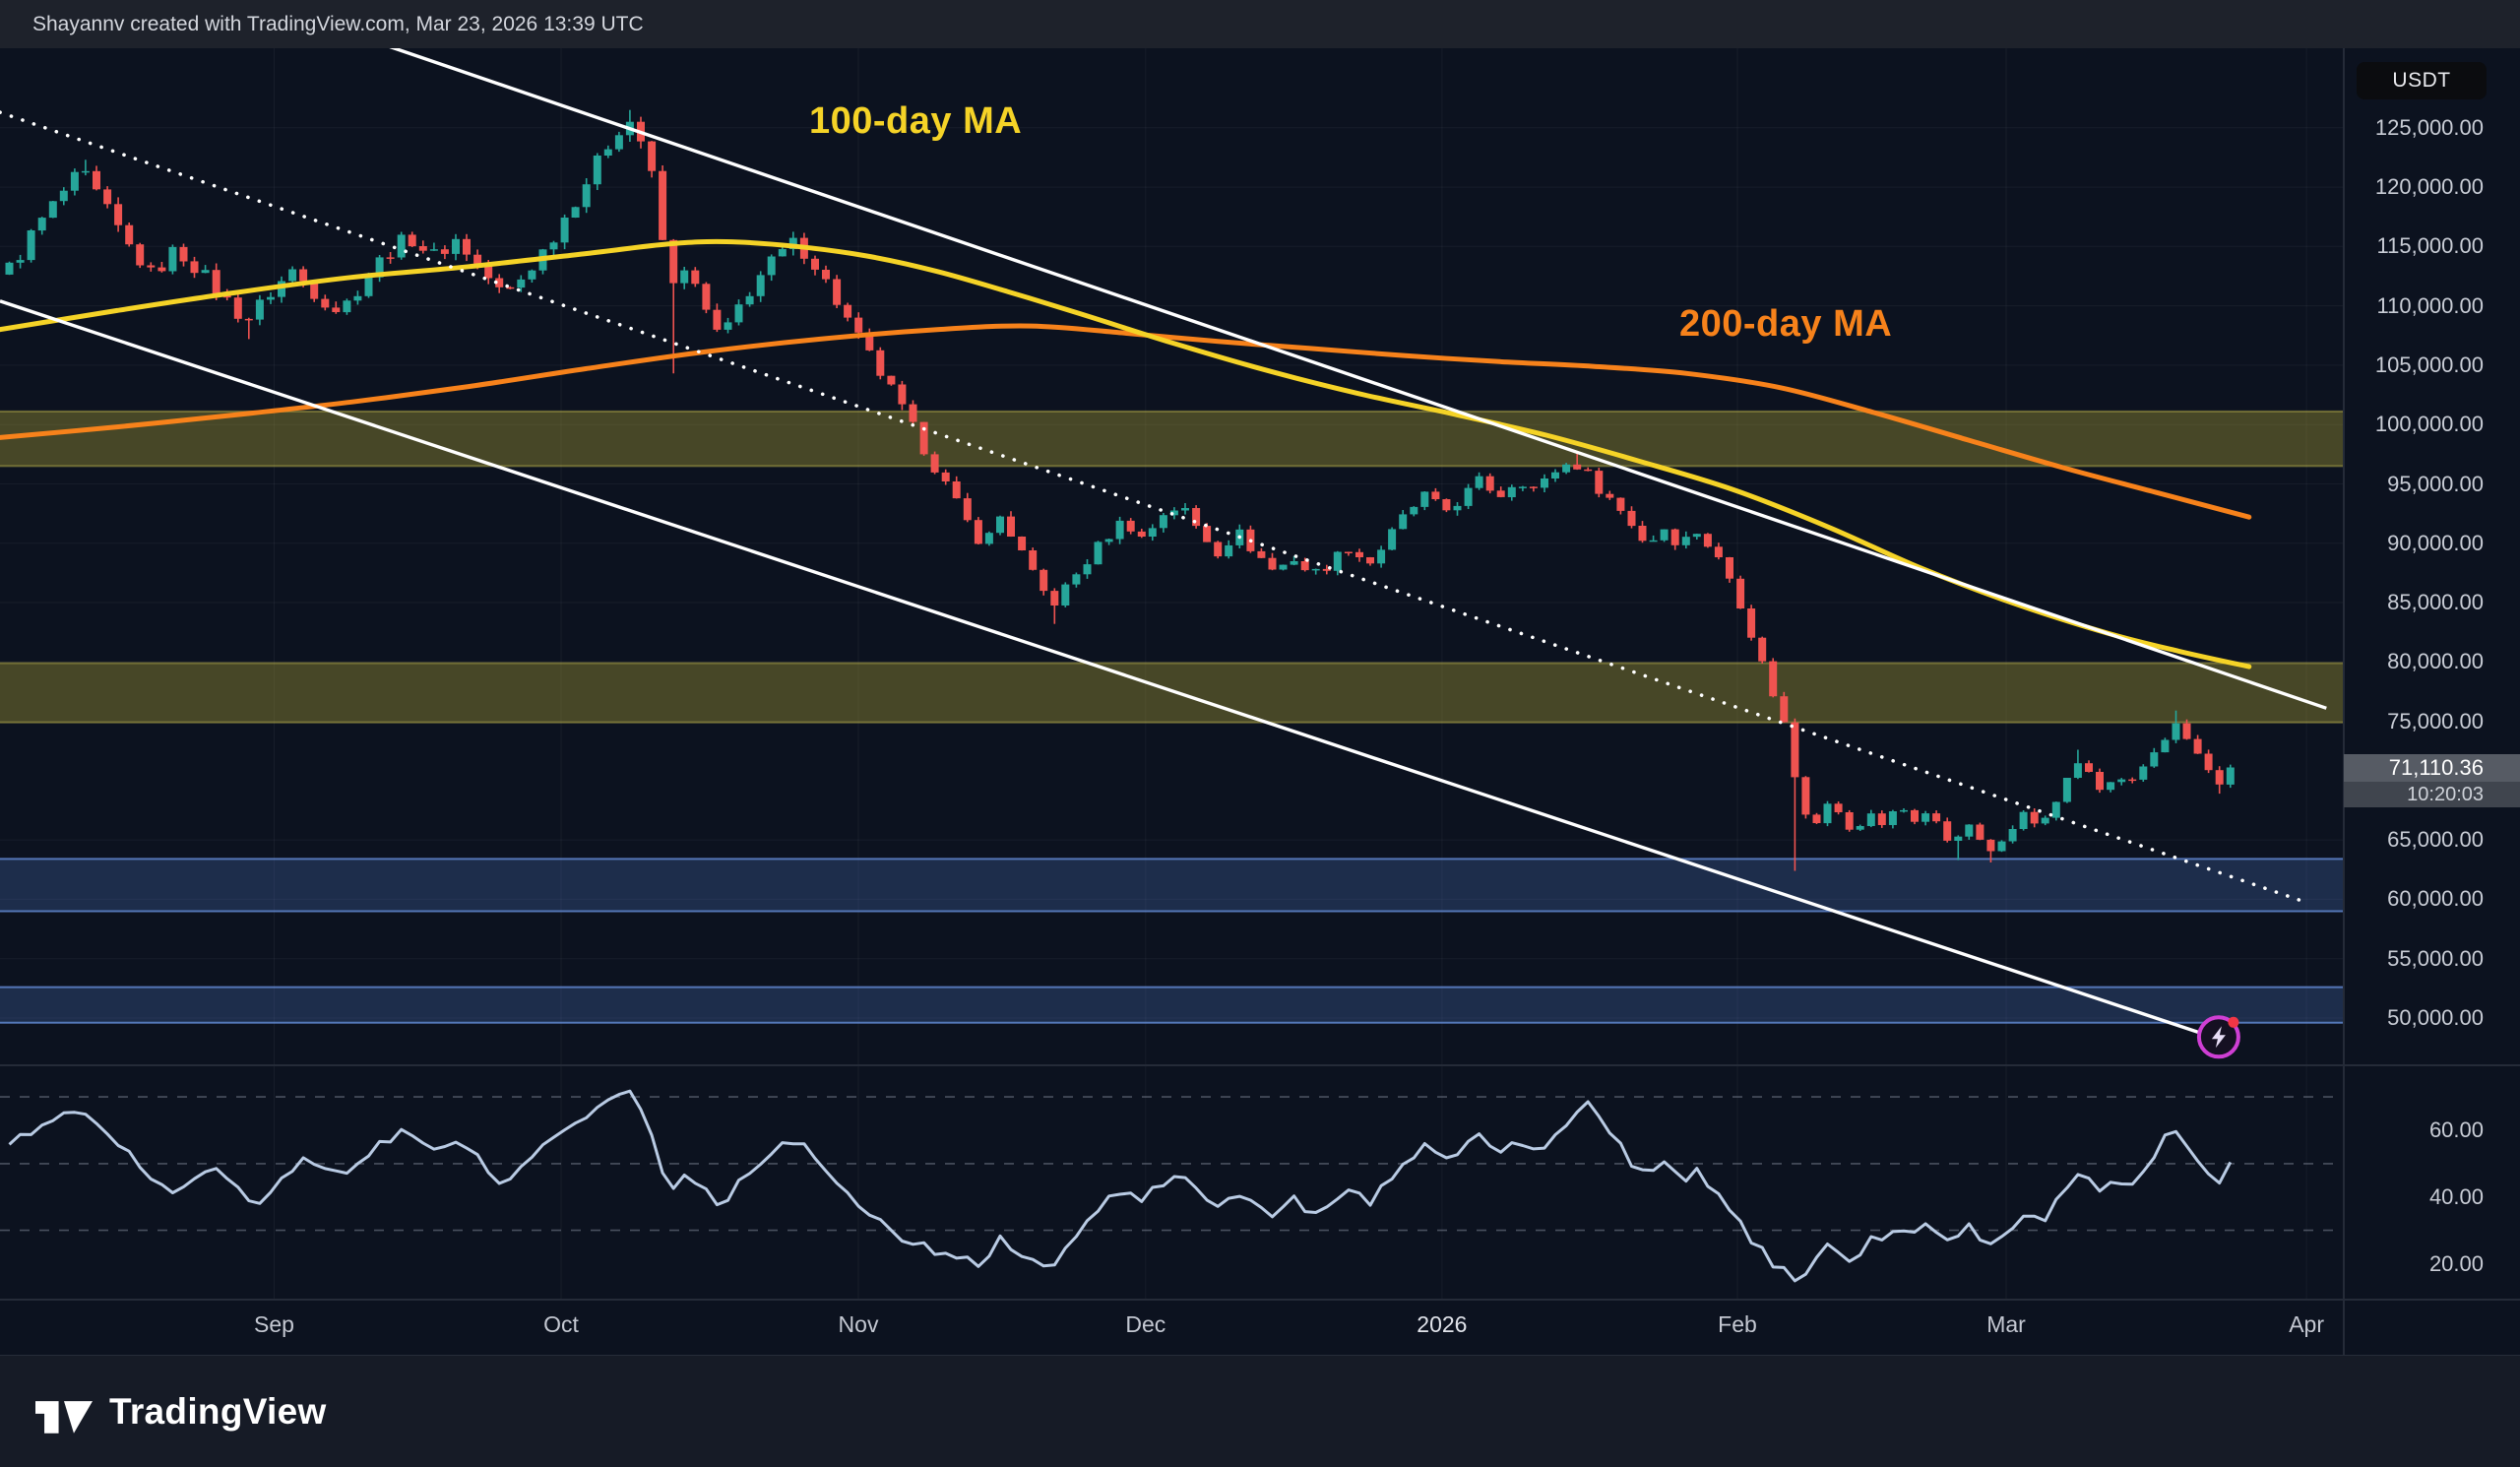  I want to click on ma-200-line, so click(1126, 421).